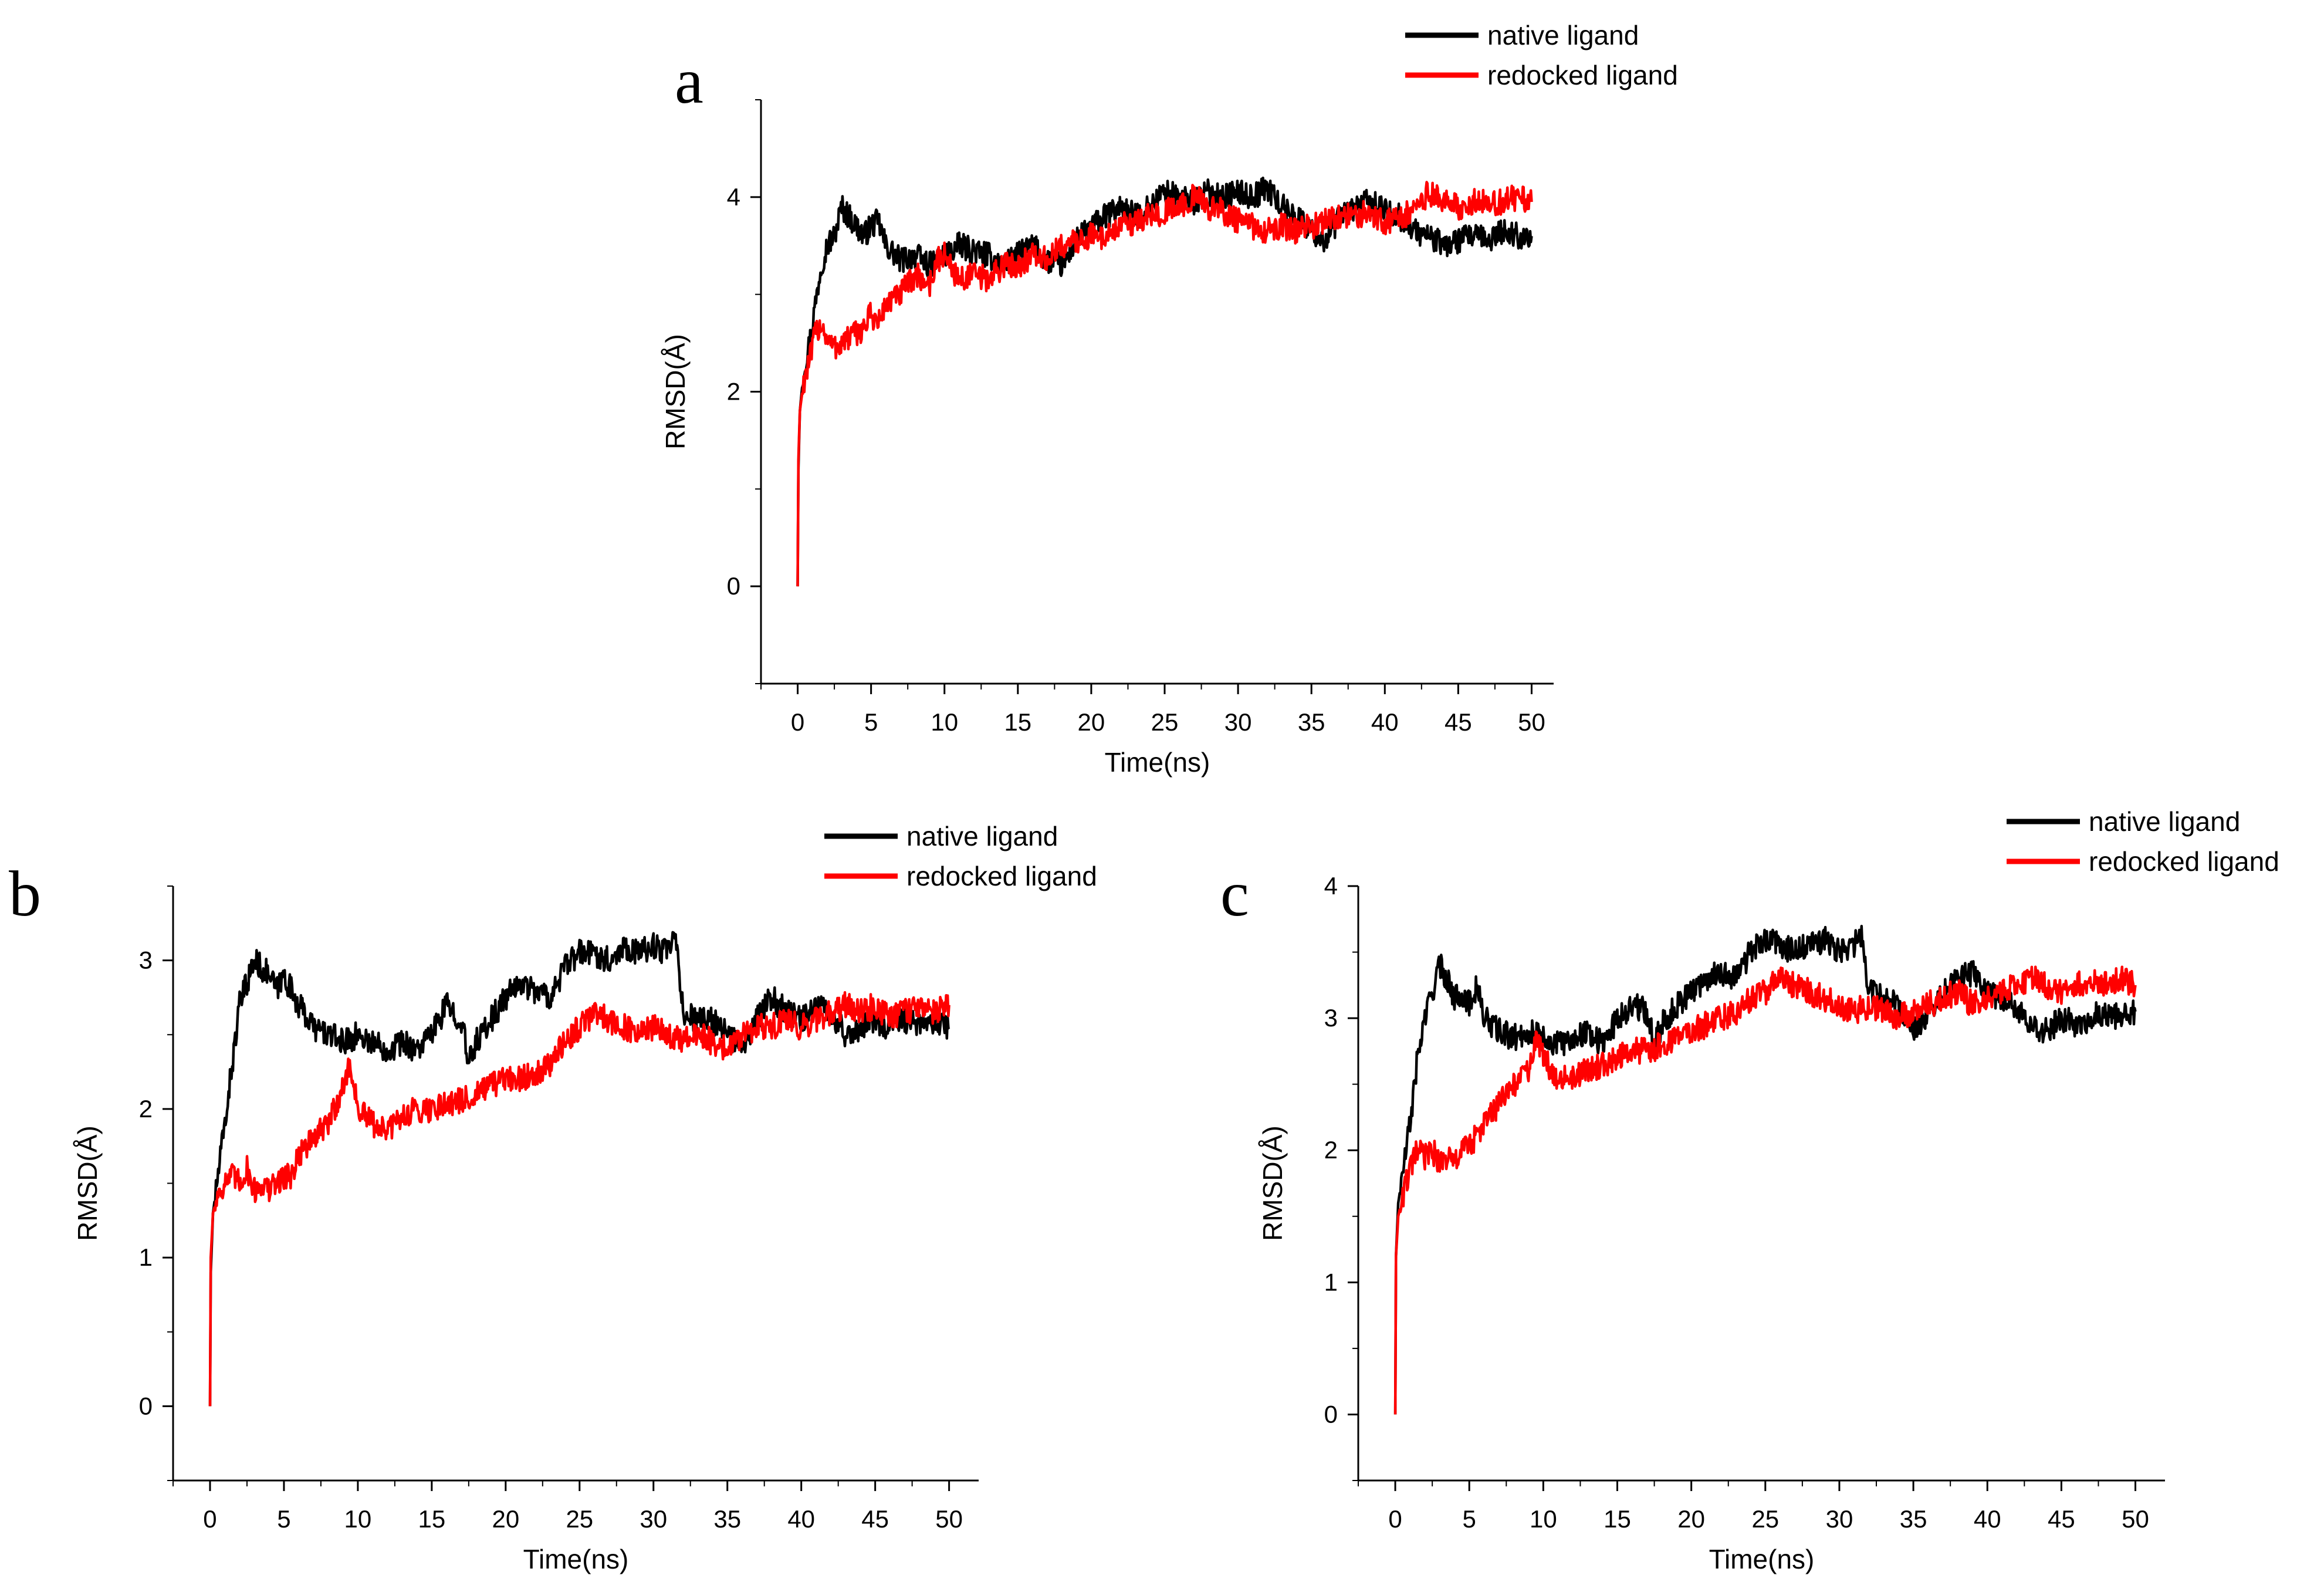 The width and height of the screenshot is (2324, 1592). I want to click on panel-letter-b: b, so click(25, 893).